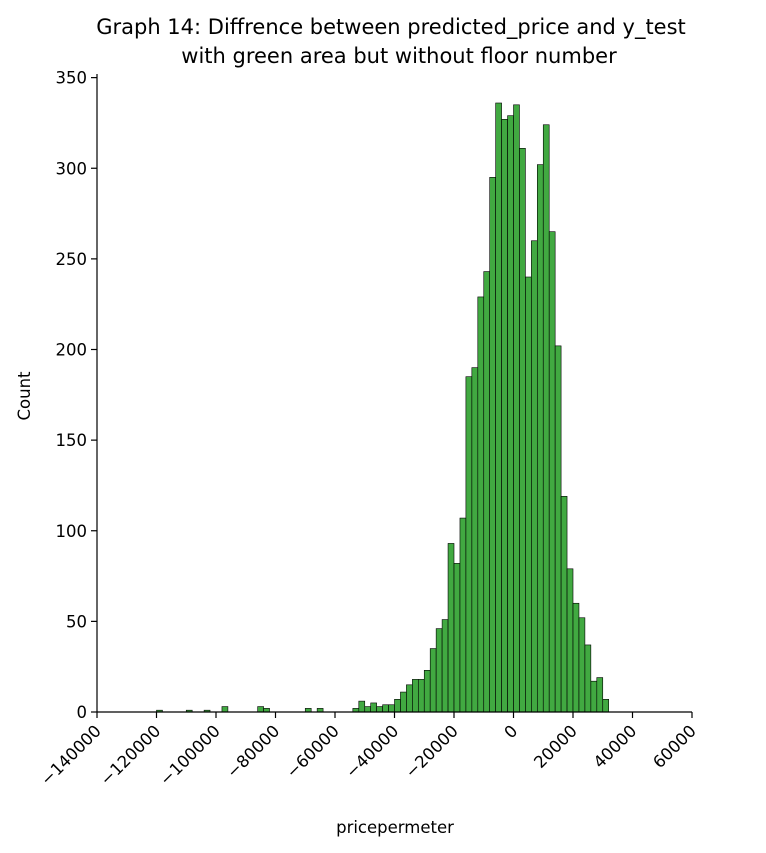  Describe the element at coordinates (72, 350) in the screenshot. I see `y-tick-label: 200` at that location.